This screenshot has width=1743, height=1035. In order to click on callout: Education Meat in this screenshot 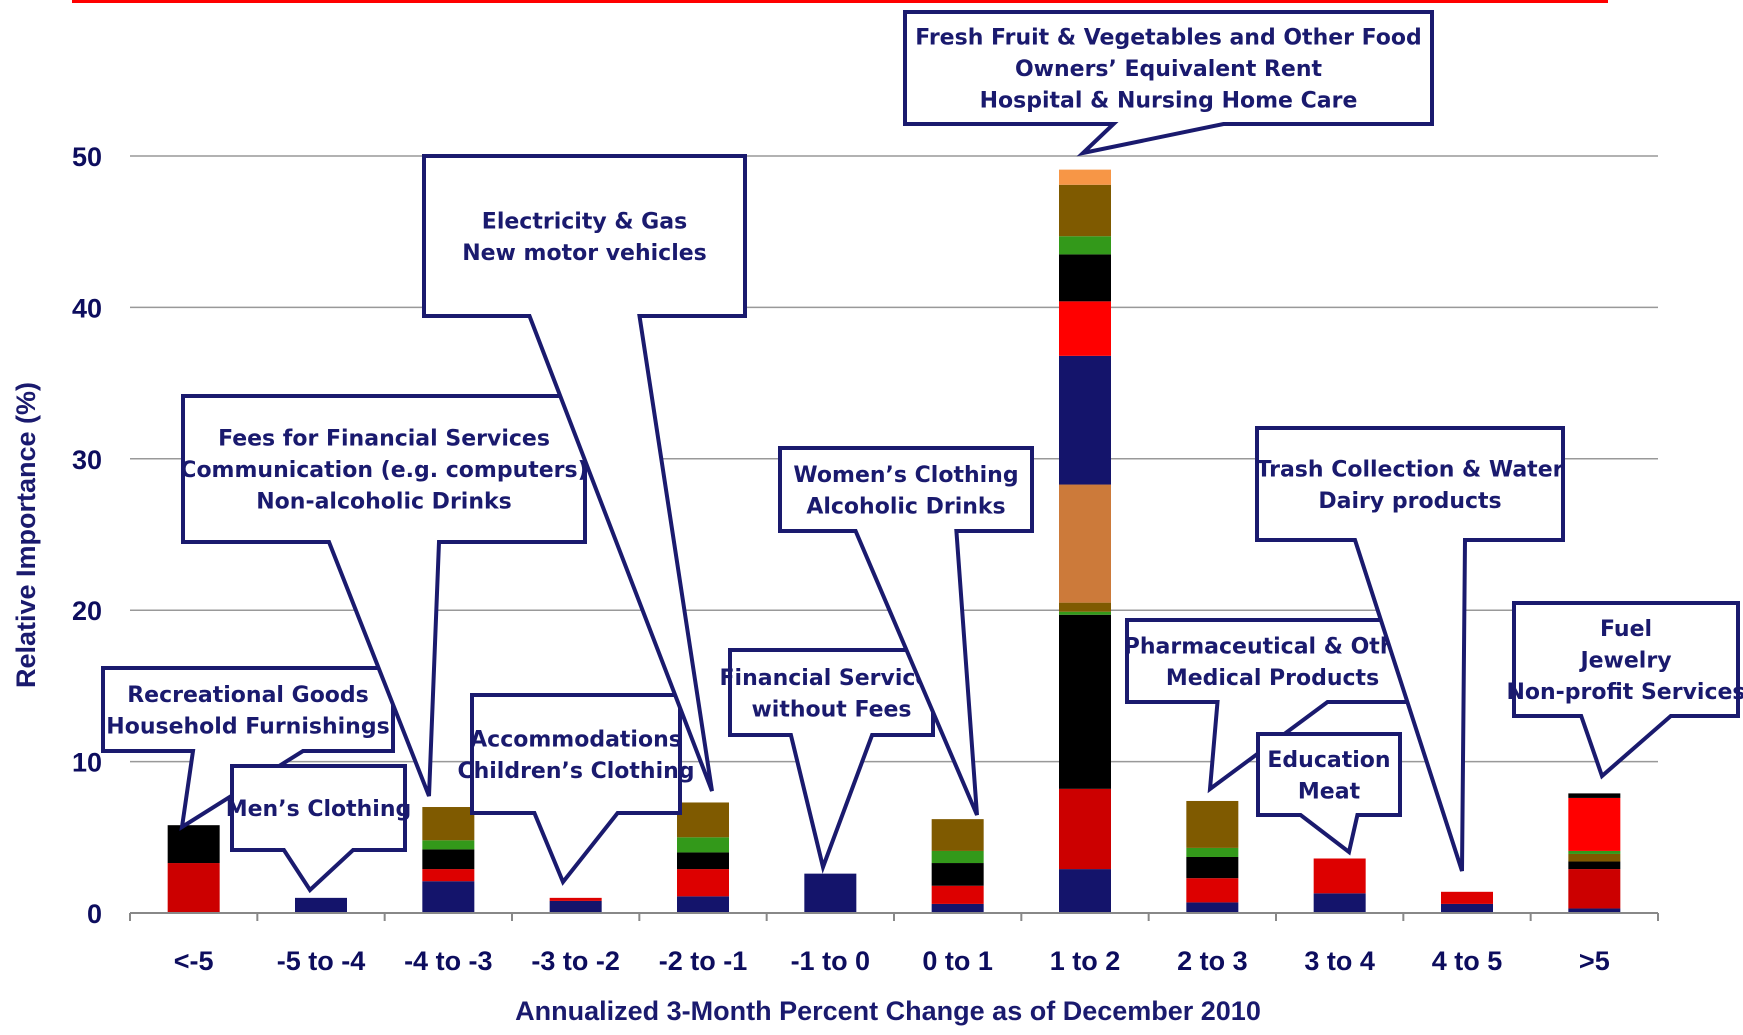, I will do `click(1329, 794)`.